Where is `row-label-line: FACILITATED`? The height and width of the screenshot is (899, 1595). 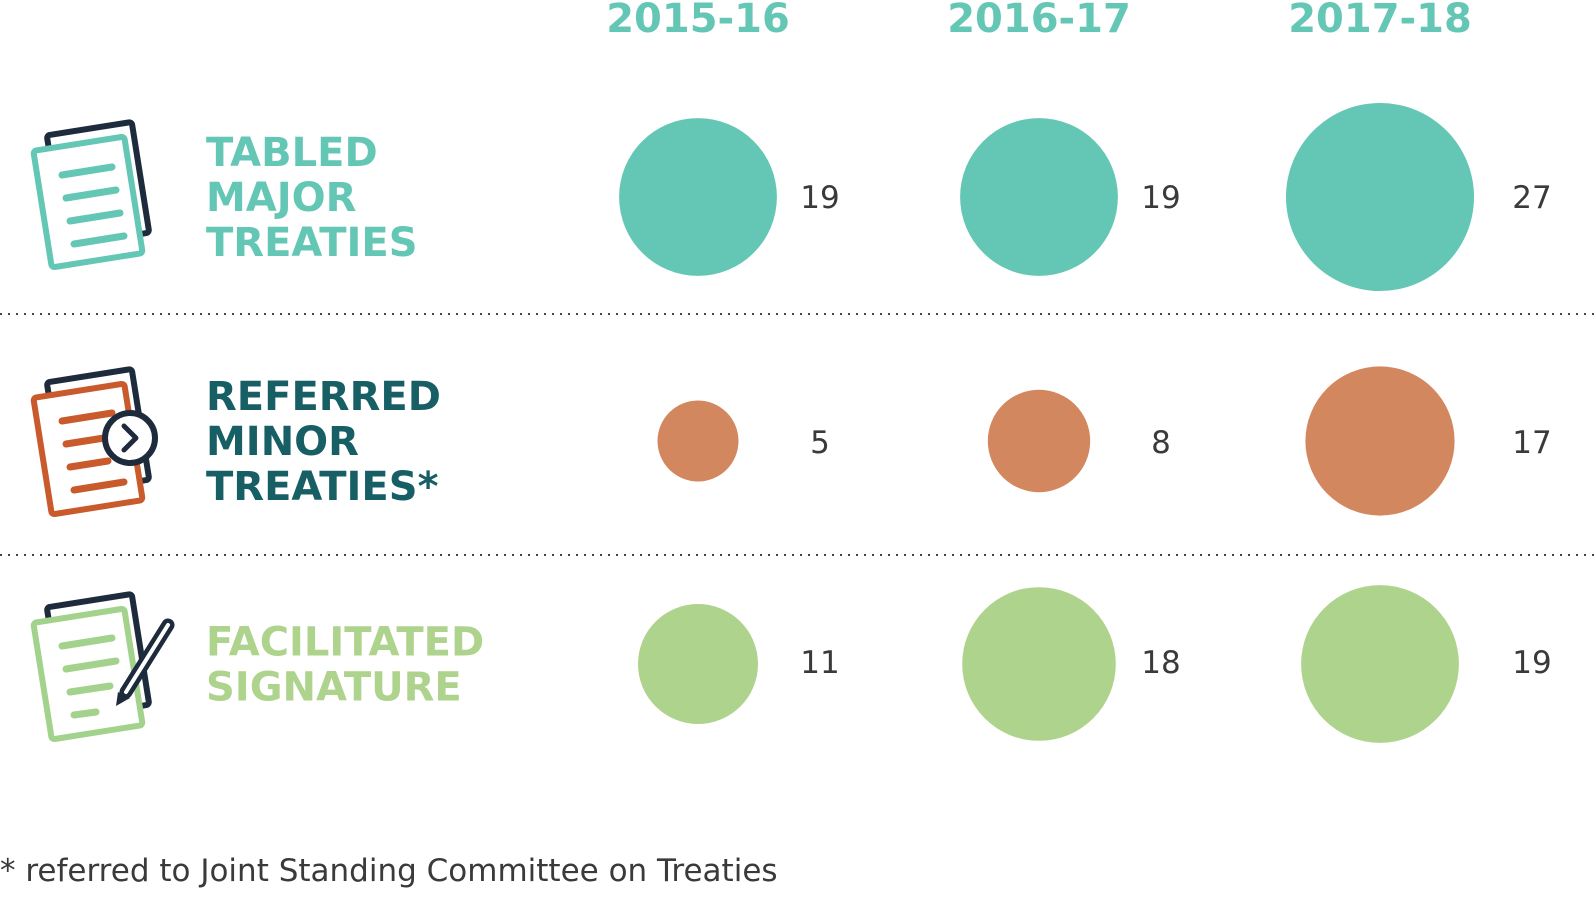 row-label-line: FACILITATED is located at coordinates (345, 643).